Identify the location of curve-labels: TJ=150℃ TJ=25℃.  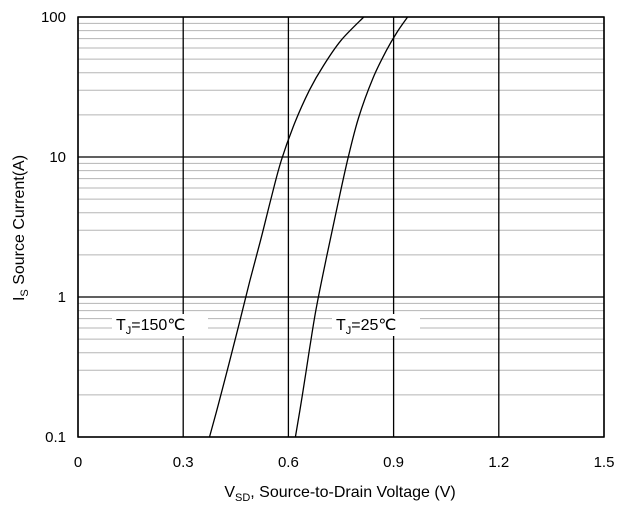
(266, 325).